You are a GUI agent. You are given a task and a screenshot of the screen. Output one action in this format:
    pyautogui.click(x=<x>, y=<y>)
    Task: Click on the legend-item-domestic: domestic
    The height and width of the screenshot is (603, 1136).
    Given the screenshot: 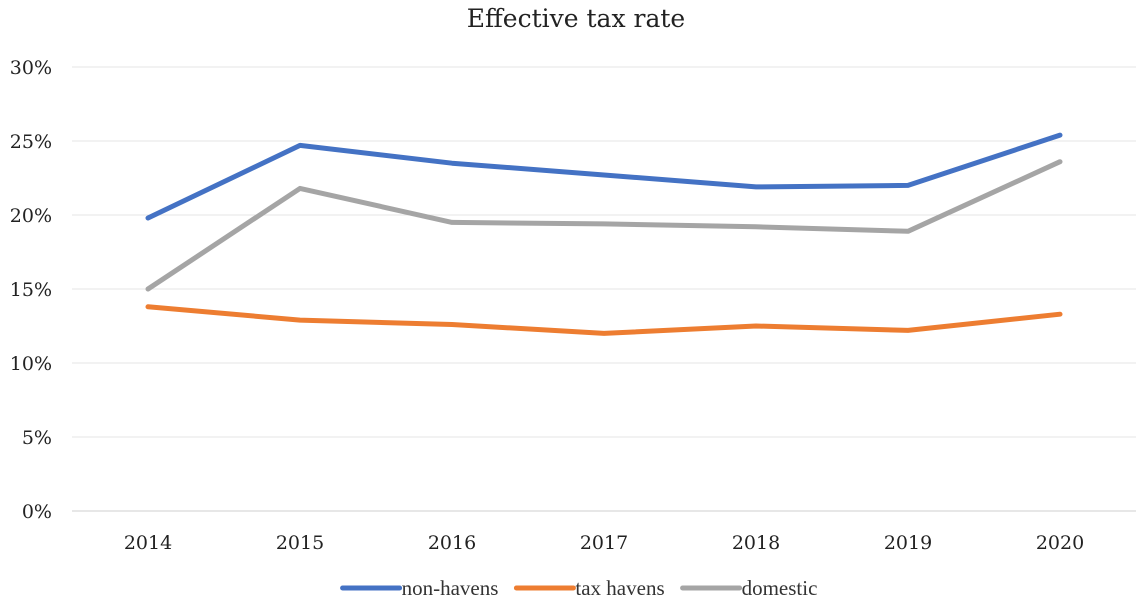 What is the action you would take?
    pyautogui.click(x=749, y=588)
    